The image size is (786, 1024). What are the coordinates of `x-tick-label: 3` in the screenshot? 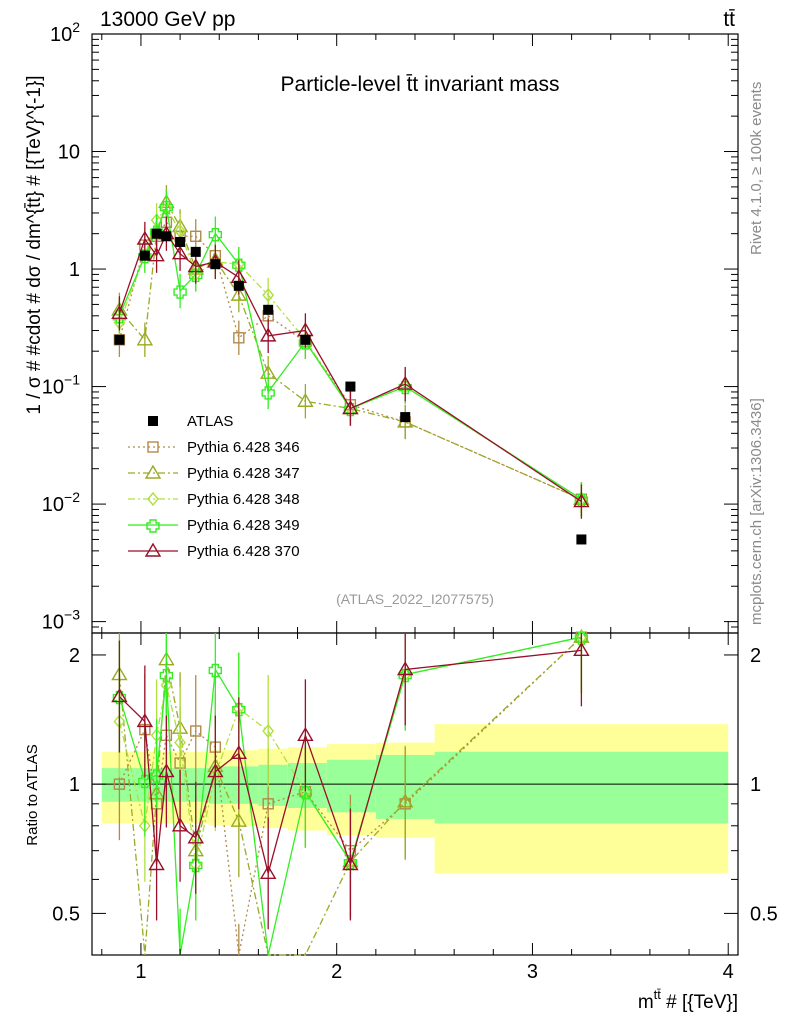 It's located at (532, 972).